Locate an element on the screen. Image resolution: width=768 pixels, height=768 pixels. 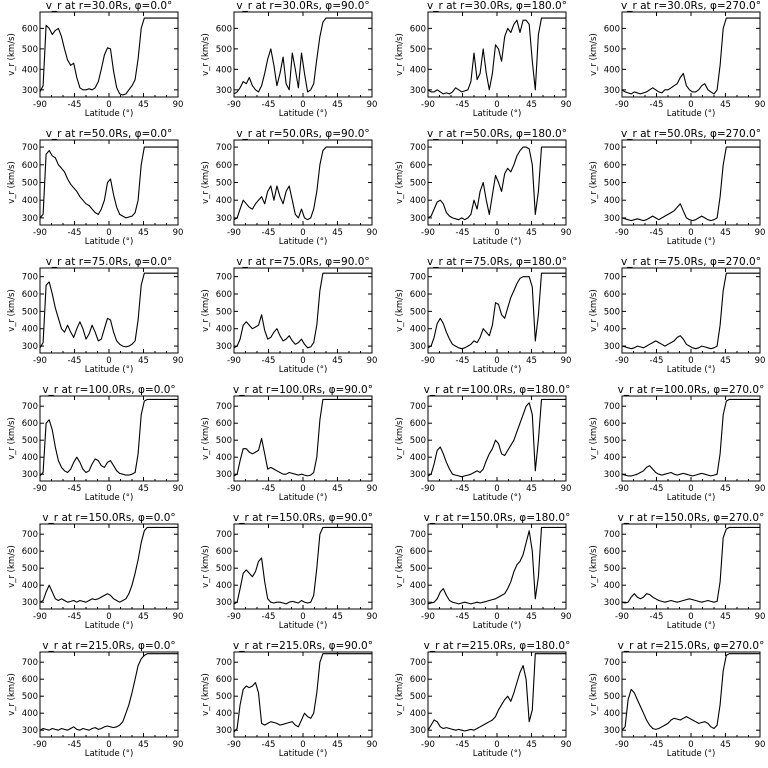
panel-title: v_r at r=30.0Rs, φ=270.0° is located at coordinates (691, 6).